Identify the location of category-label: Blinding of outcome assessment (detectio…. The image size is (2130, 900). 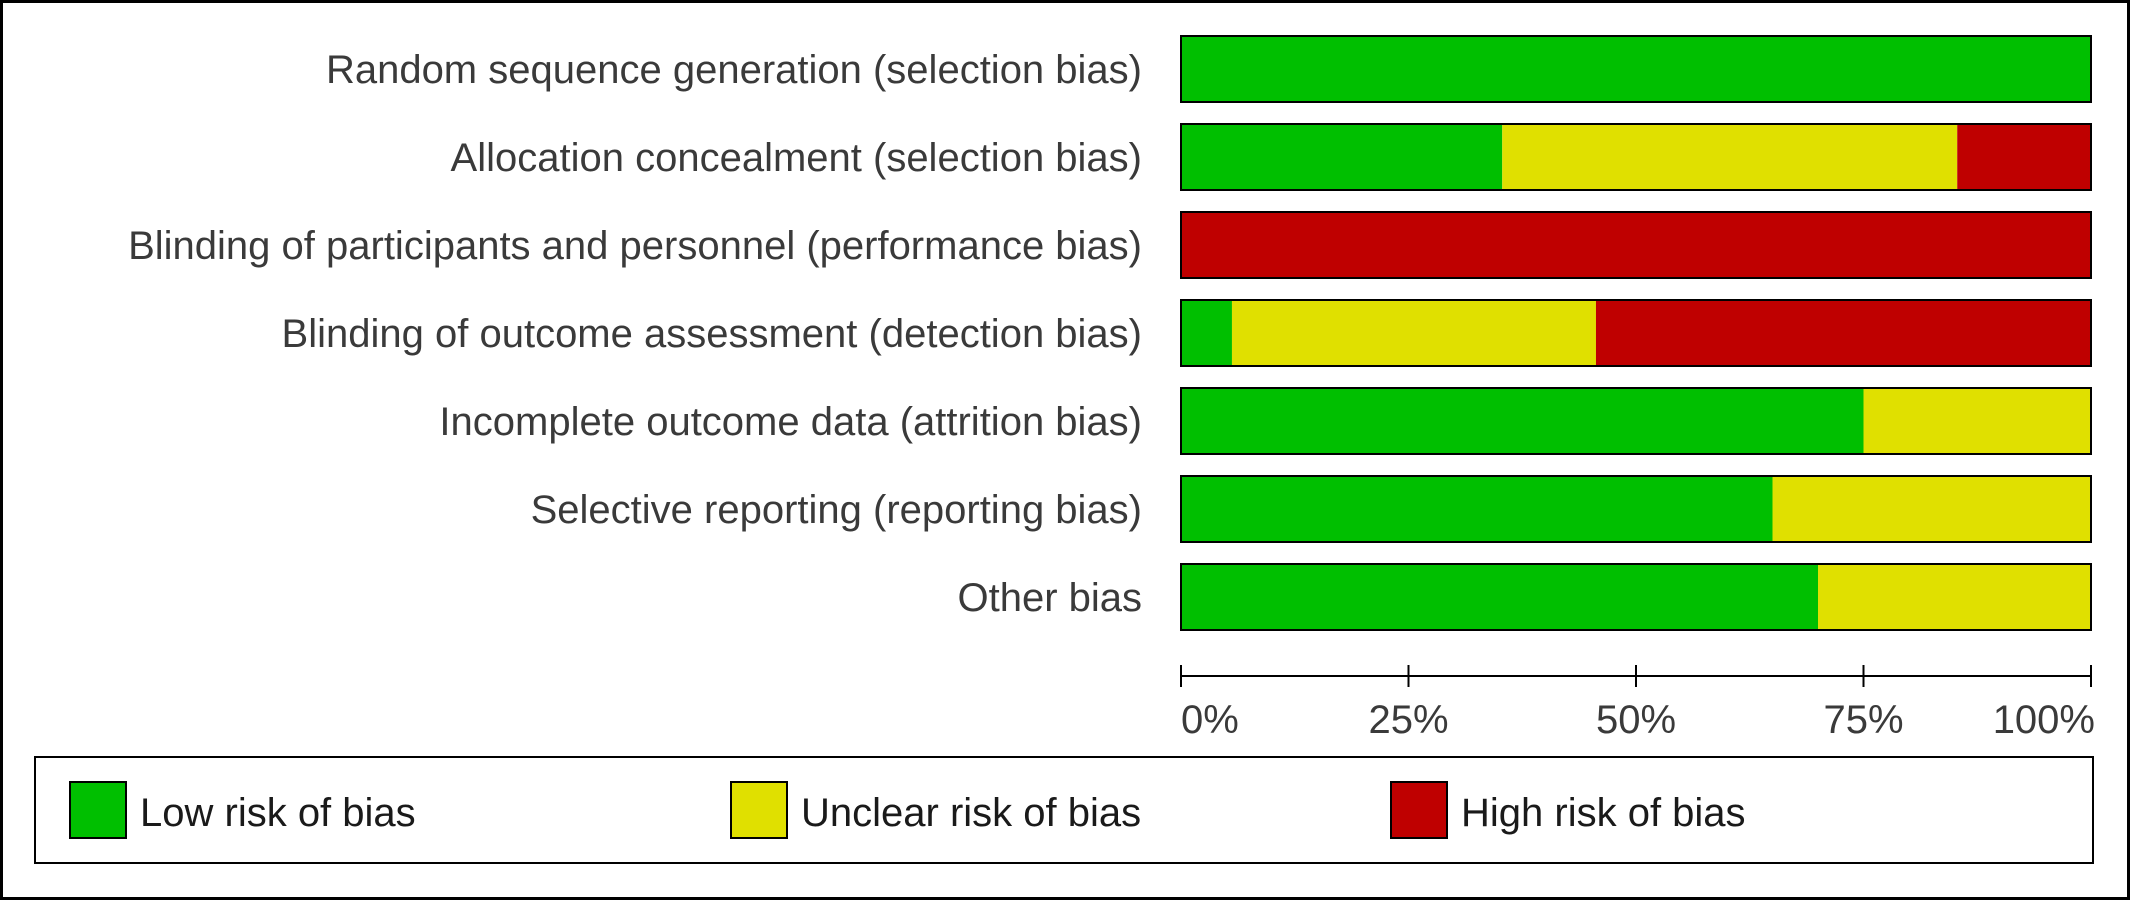
(712, 334).